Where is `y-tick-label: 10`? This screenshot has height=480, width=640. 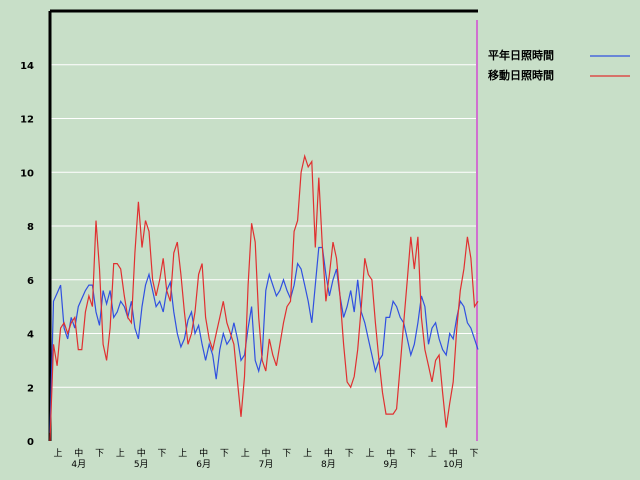
y-tick-label: 10 is located at coordinates (27, 173).